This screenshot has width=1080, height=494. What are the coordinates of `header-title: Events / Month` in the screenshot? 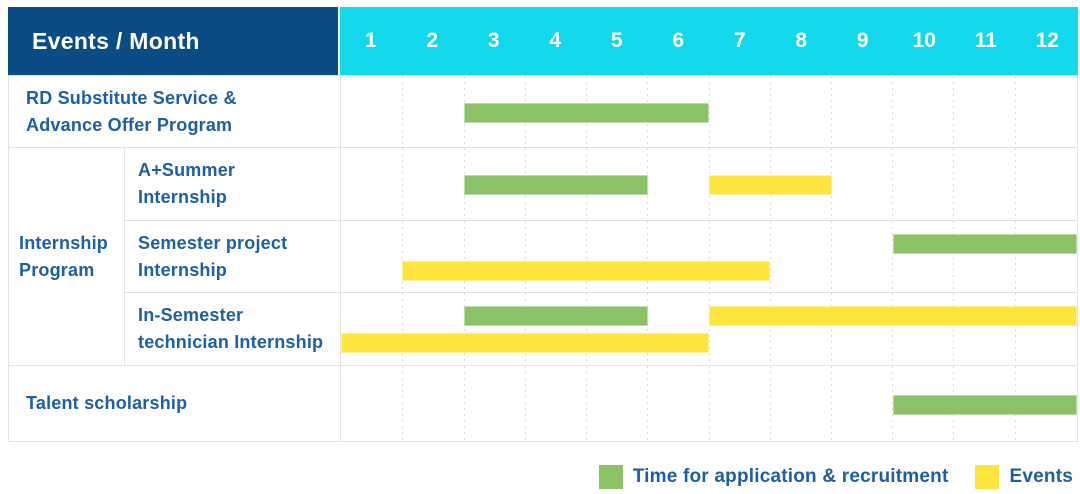 It's located at (116, 40).